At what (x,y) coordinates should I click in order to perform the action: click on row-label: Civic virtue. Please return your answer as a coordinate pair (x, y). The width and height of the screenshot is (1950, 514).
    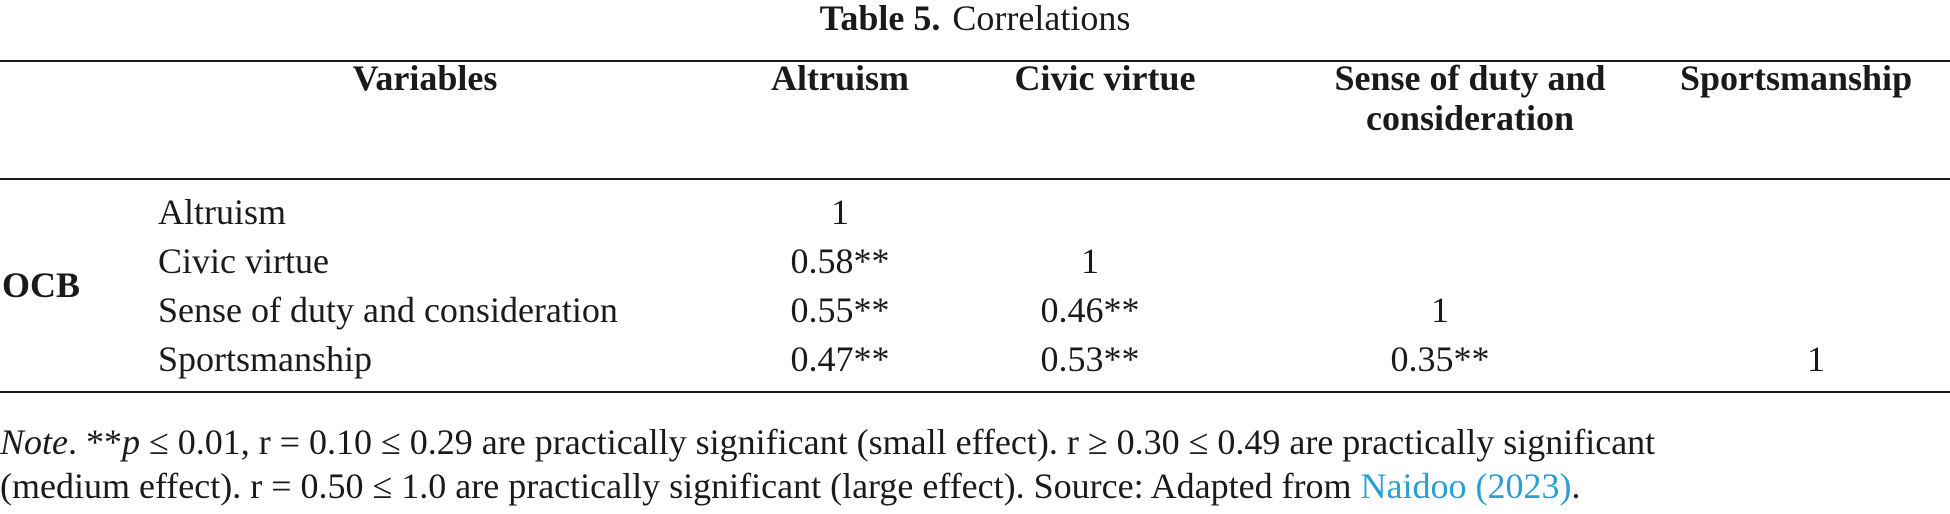
    Looking at the image, I should click on (243, 261).